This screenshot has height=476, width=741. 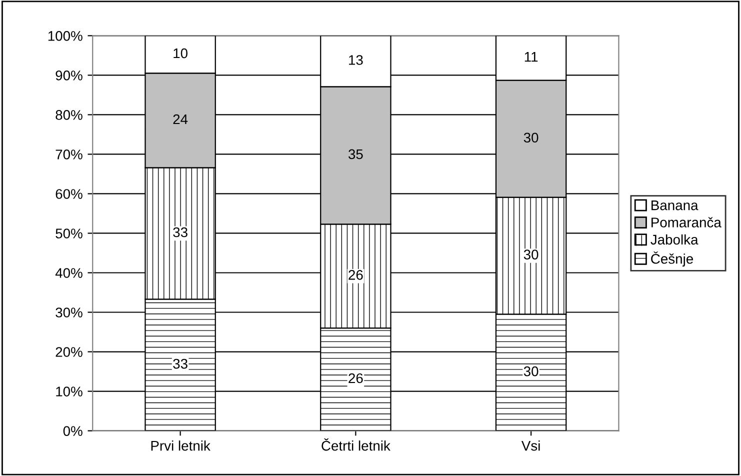 What do you see at coordinates (672, 259) in the screenshot?
I see `legend-label: Češnje` at bounding box center [672, 259].